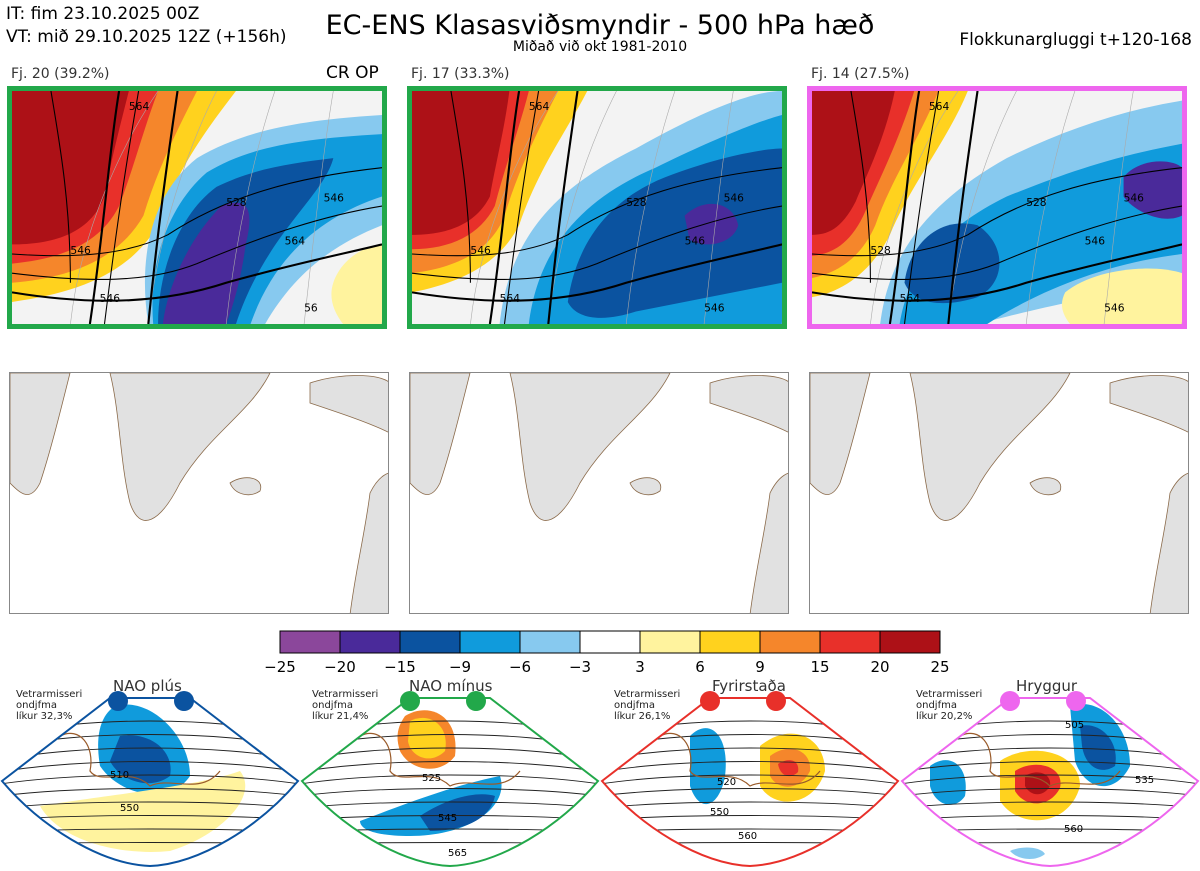  What do you see at coordinates (1047, 686) in the screenshot?
I see `regime-4-title: Hryggur` at bounding box center [1047, 686].